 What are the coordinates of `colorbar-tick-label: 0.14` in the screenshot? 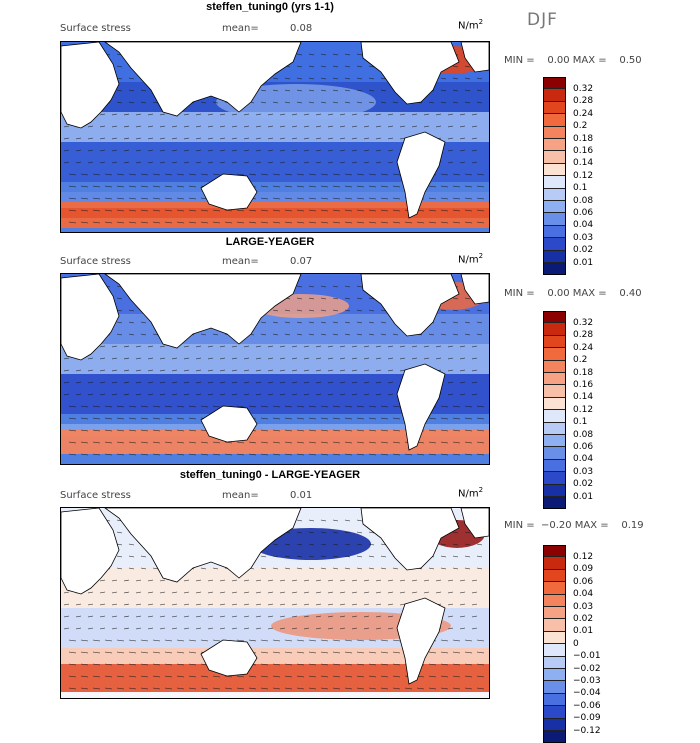 It's located at (583, 163).